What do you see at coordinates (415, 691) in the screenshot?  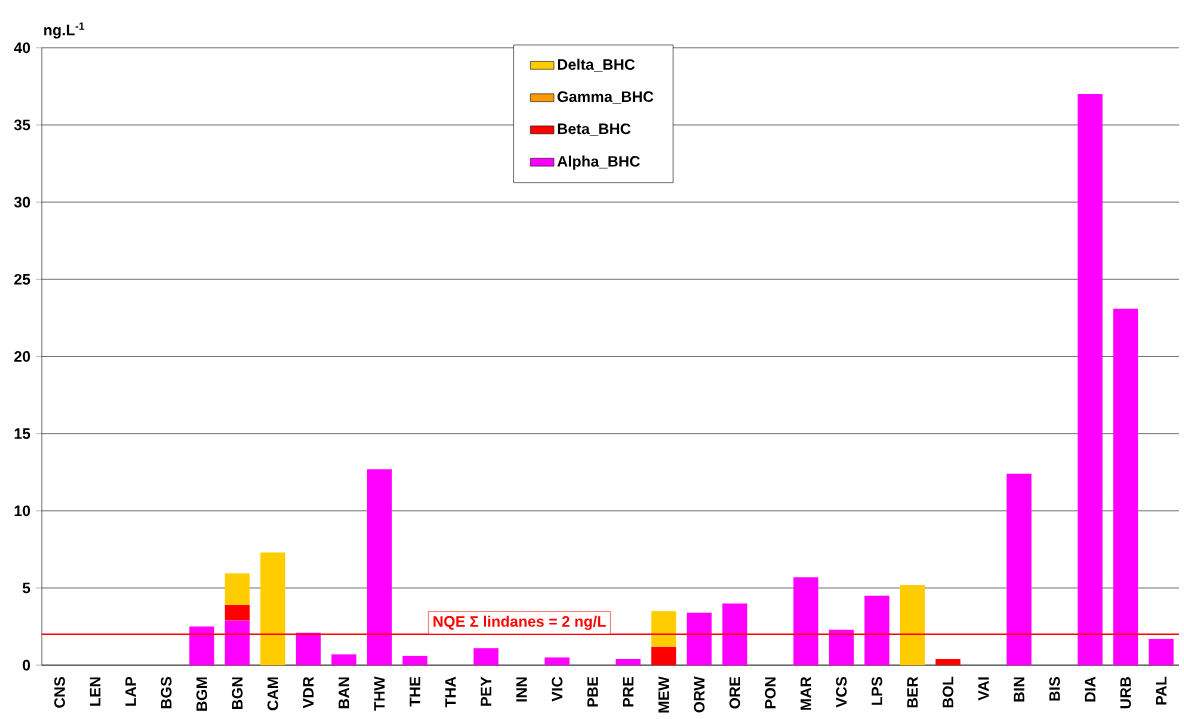 I see `x-tick-label: THE` at bounding box center [415, 691].